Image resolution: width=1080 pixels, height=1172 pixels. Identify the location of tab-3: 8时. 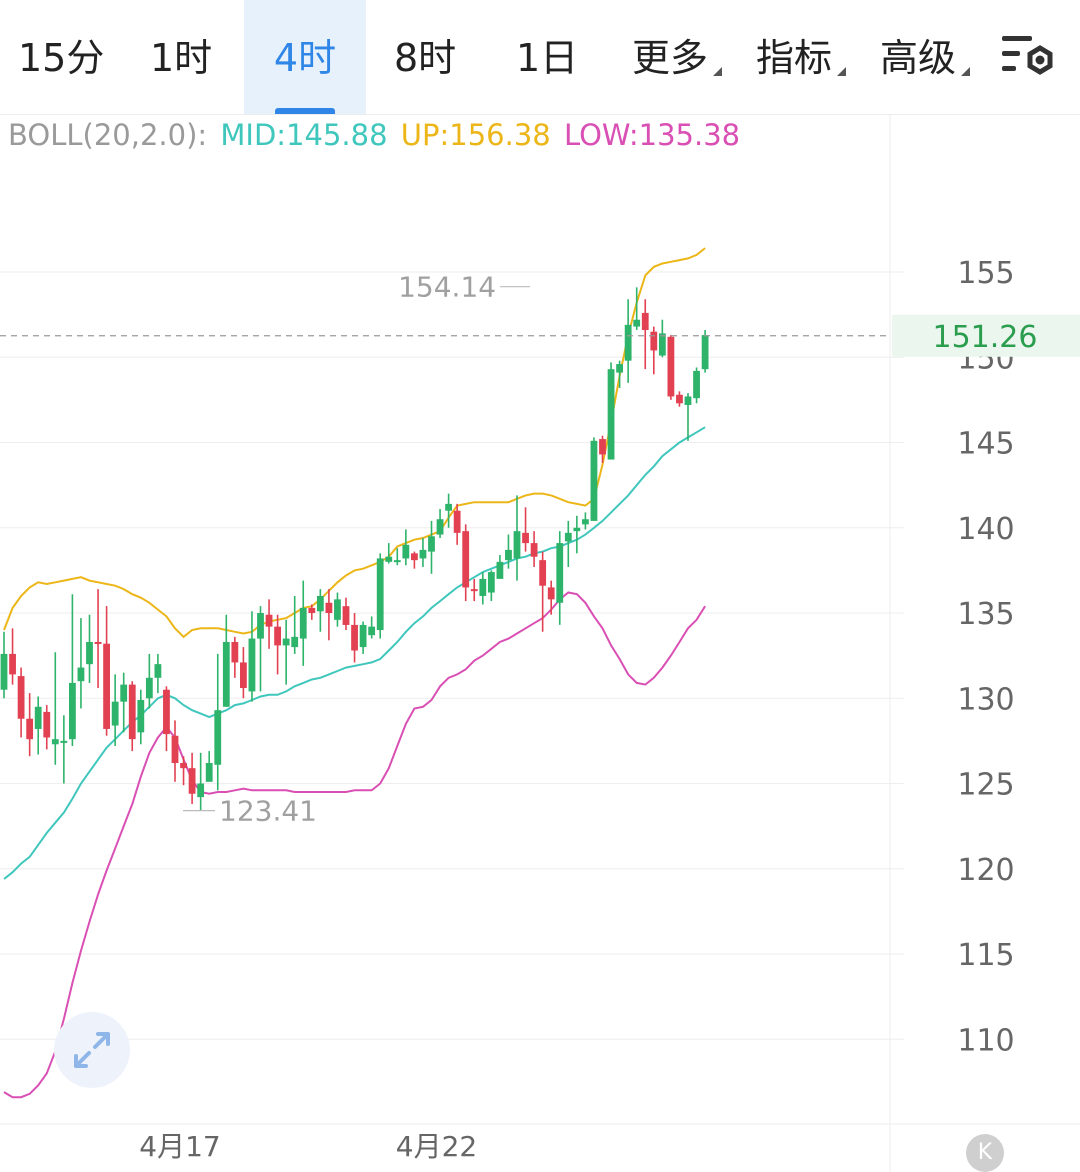
(425, 57).